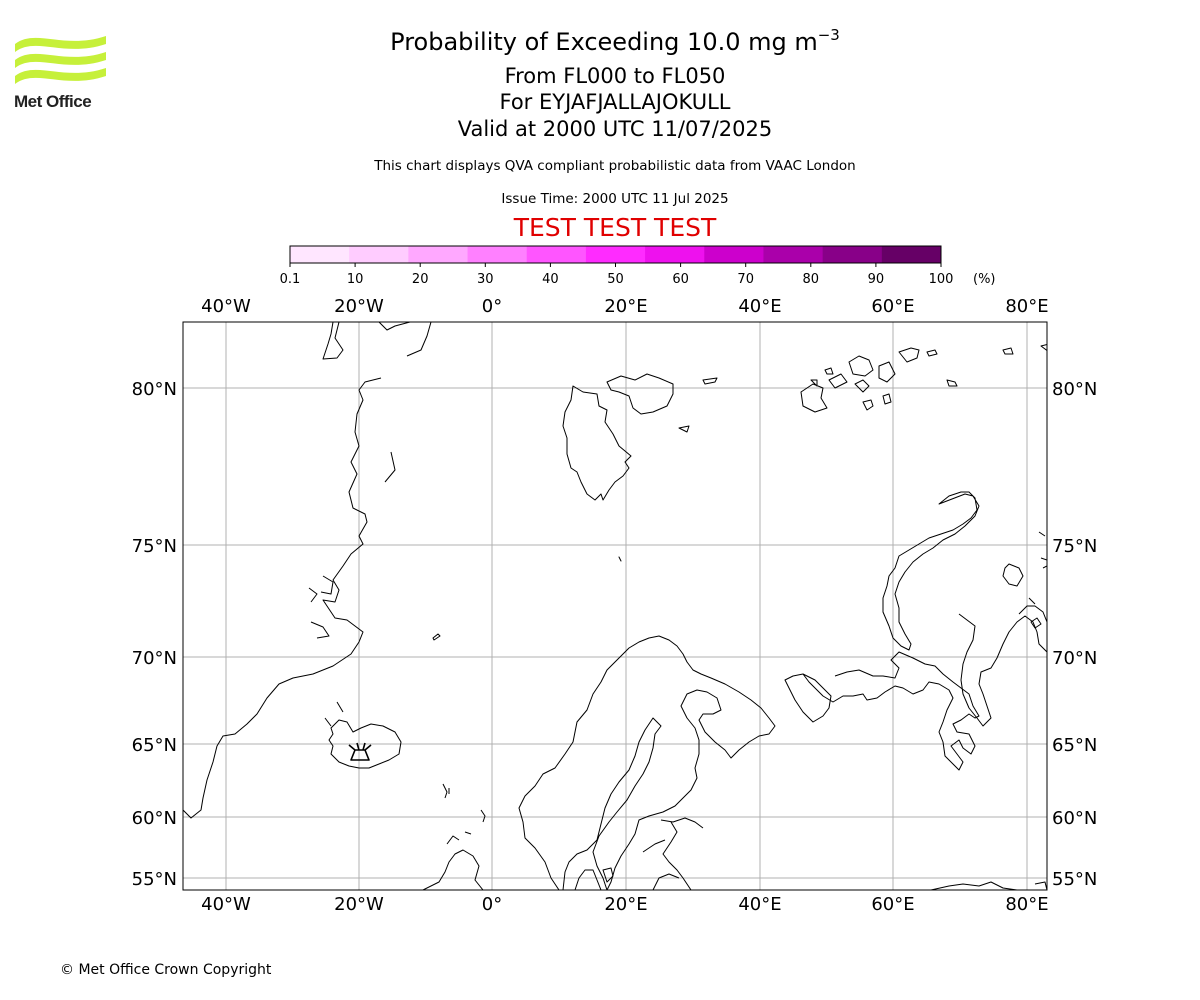 The image size is (1200, 1000). What do you see at coordinates (745, 279) in the screenshot?
I see `colorbar-tick-label: 70` at bounding box center [745, 279].